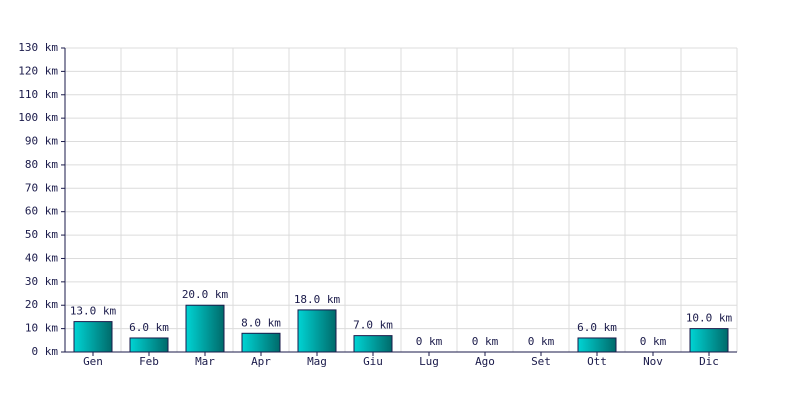 Image resolution: width=800 pixels, height=400 pixels. Describe the element at coordinates (373, 361) in the screenshot. I see `x-tick-label: Giu` at that location.